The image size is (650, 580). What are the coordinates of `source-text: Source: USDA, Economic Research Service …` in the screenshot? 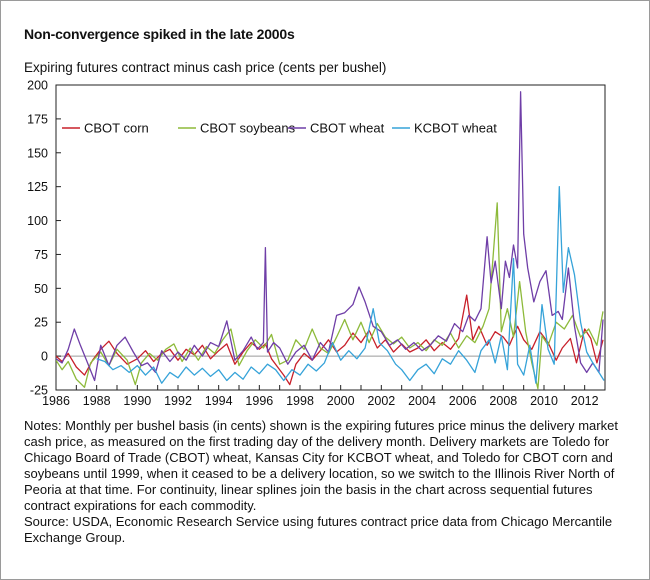 It's located at (318, 529).